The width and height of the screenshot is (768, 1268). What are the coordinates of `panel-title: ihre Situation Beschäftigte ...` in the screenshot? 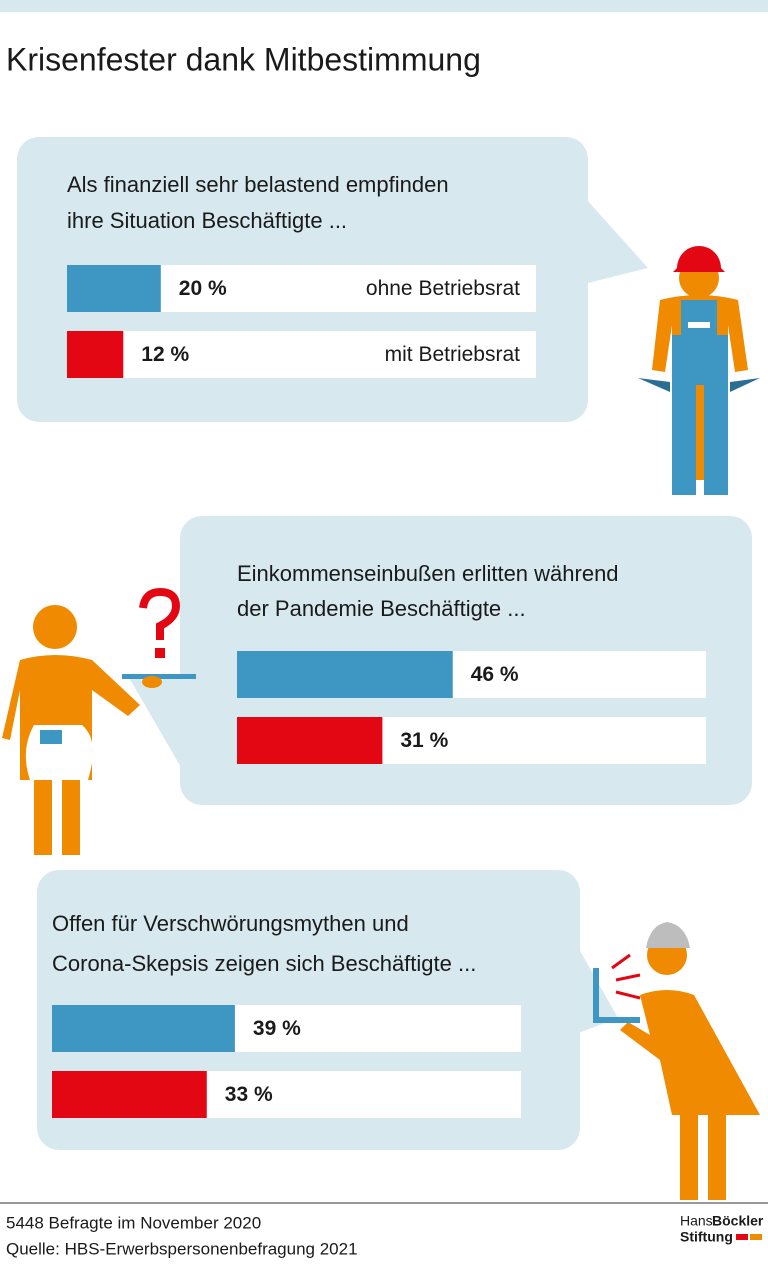 It's located at (207, 220).